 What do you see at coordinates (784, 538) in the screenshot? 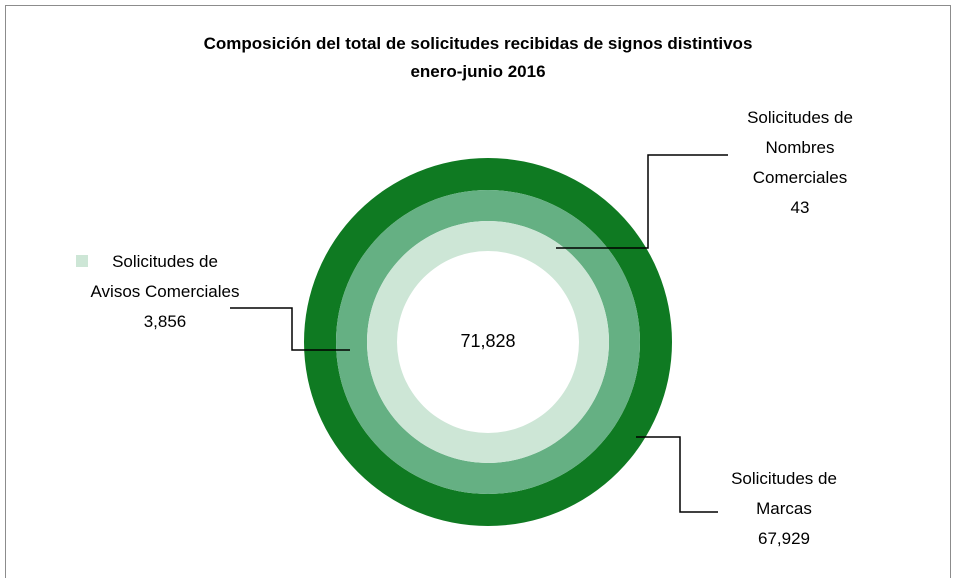
I see `value-label: 67,929` at bounding box center [784, 538].